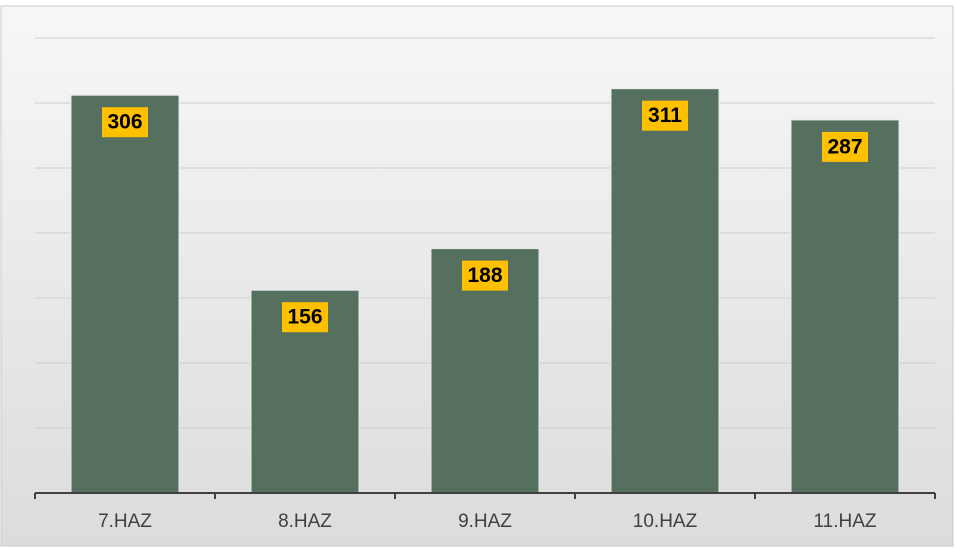  I want to click on data-label: 311, so click(665, 115).